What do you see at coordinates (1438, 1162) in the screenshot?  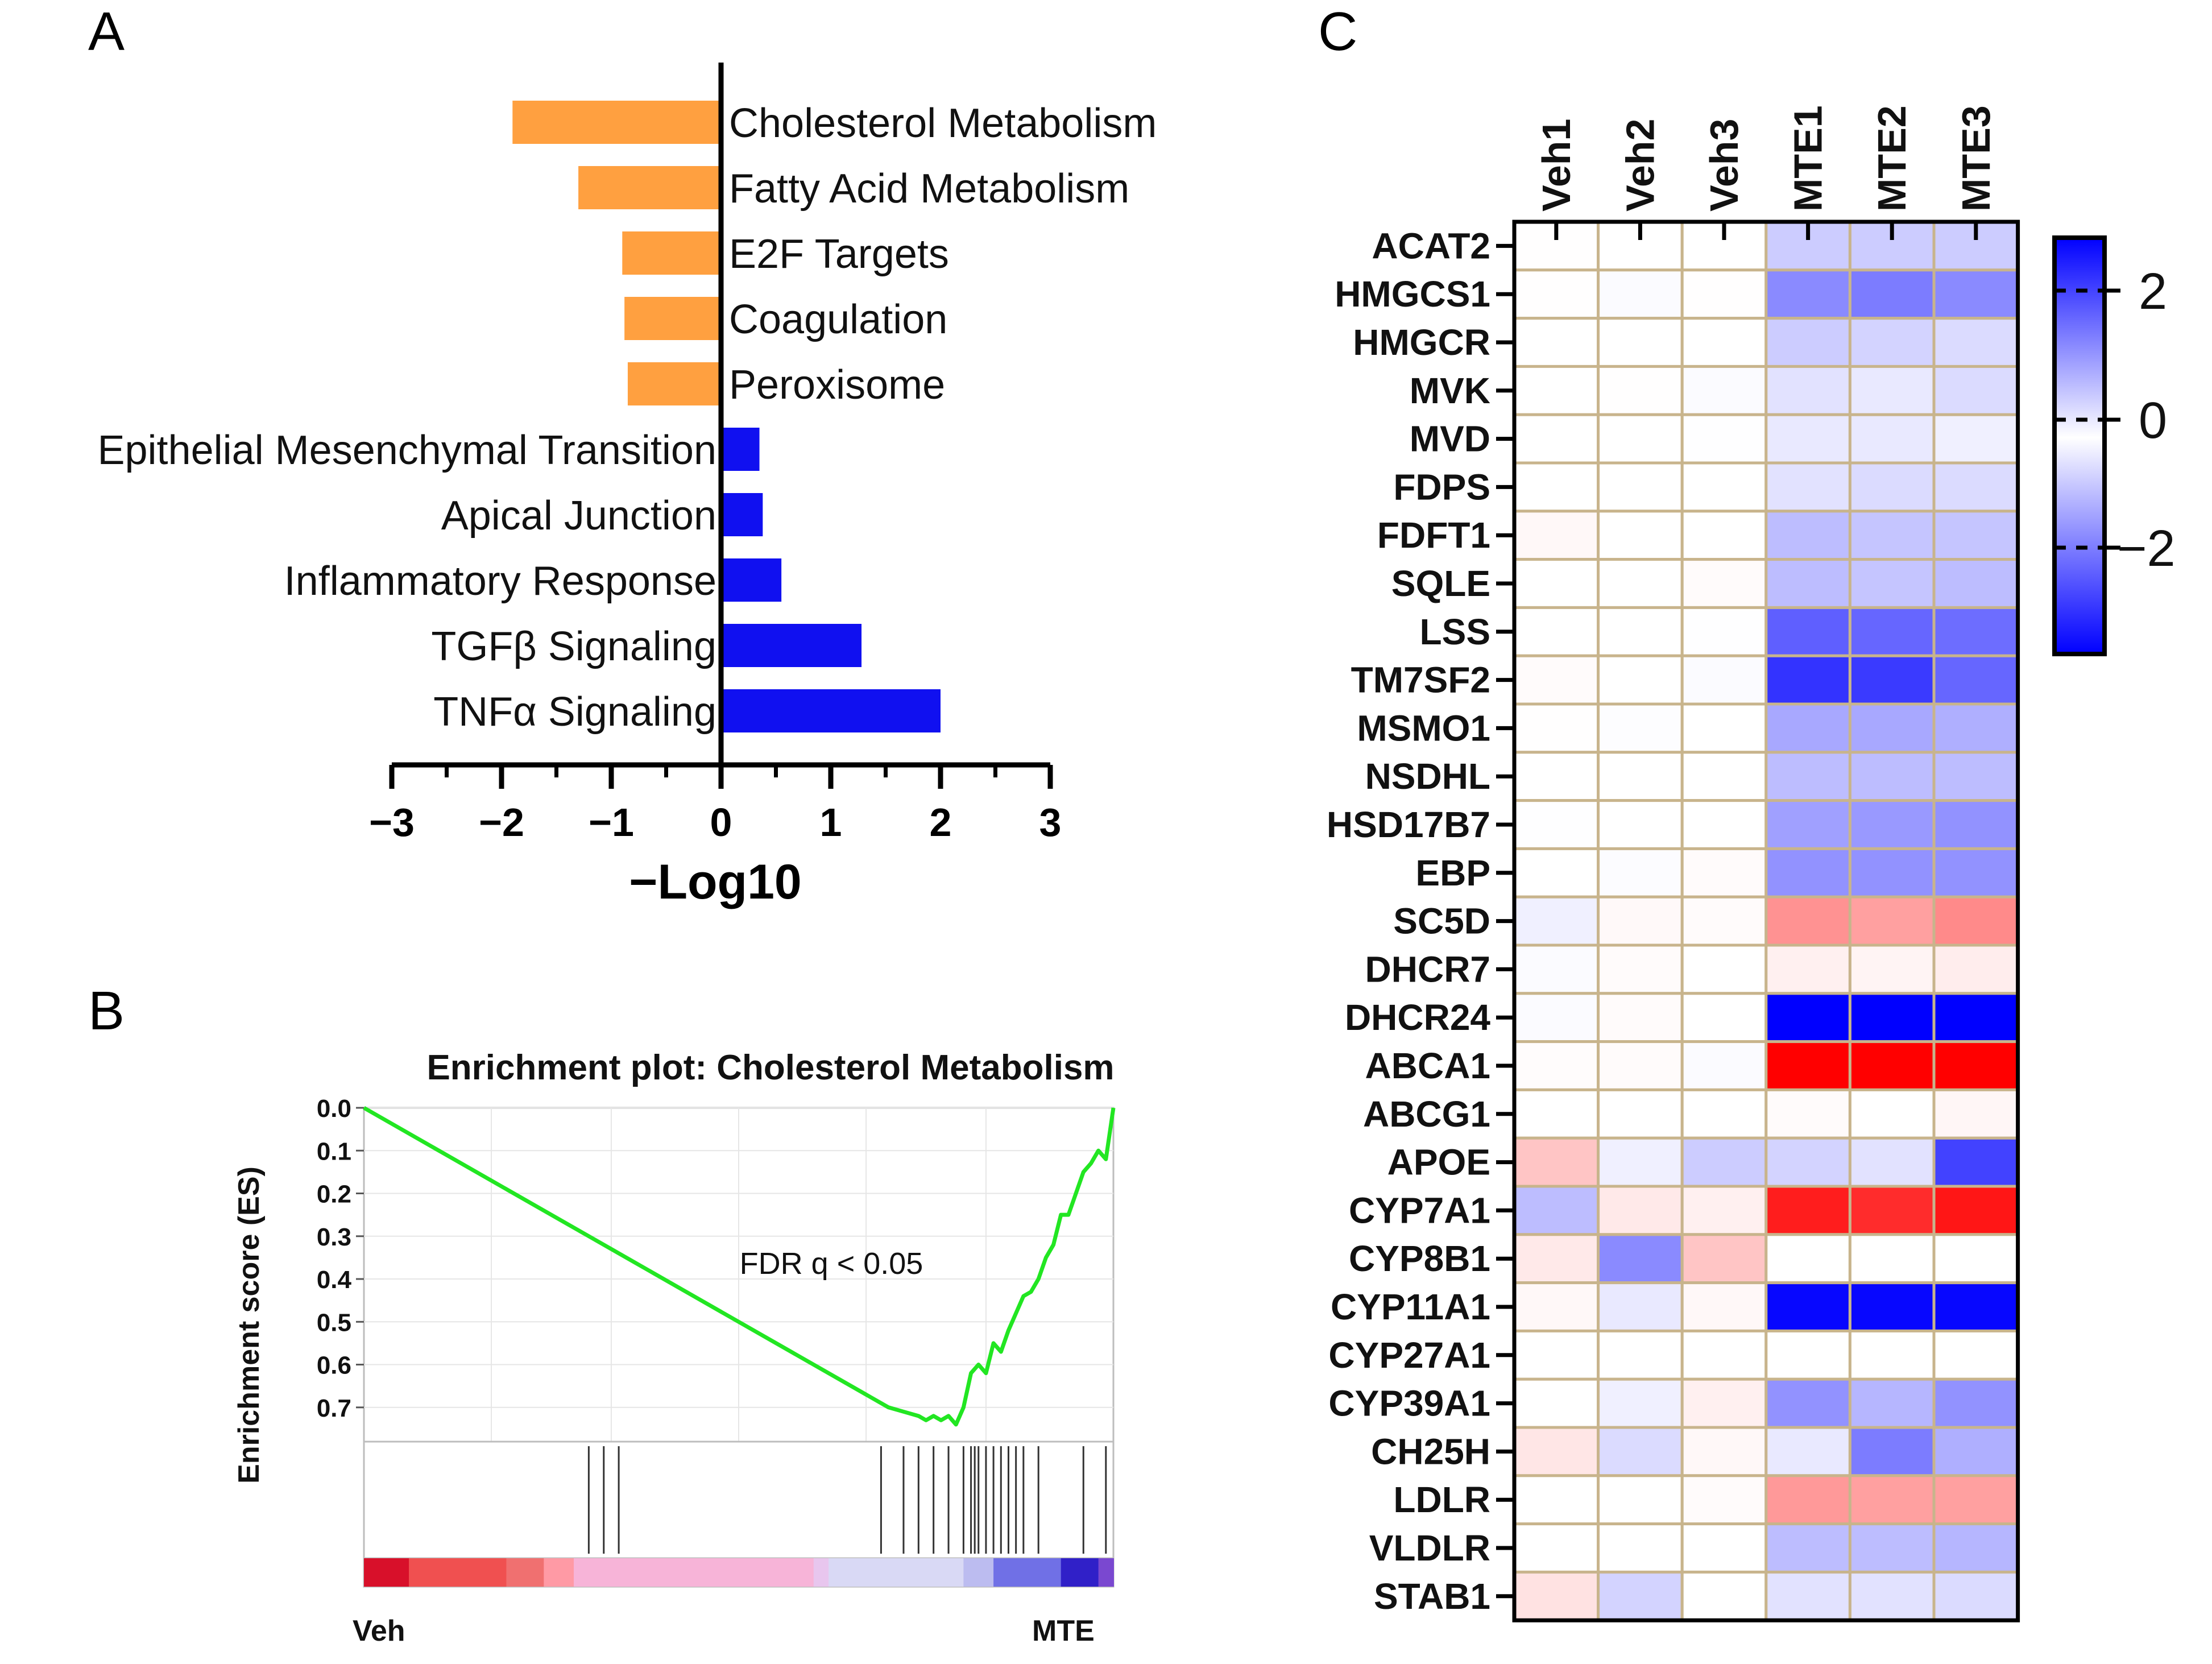 I see `gene-label-19: APOE` at bounding box center [1438, 1162].